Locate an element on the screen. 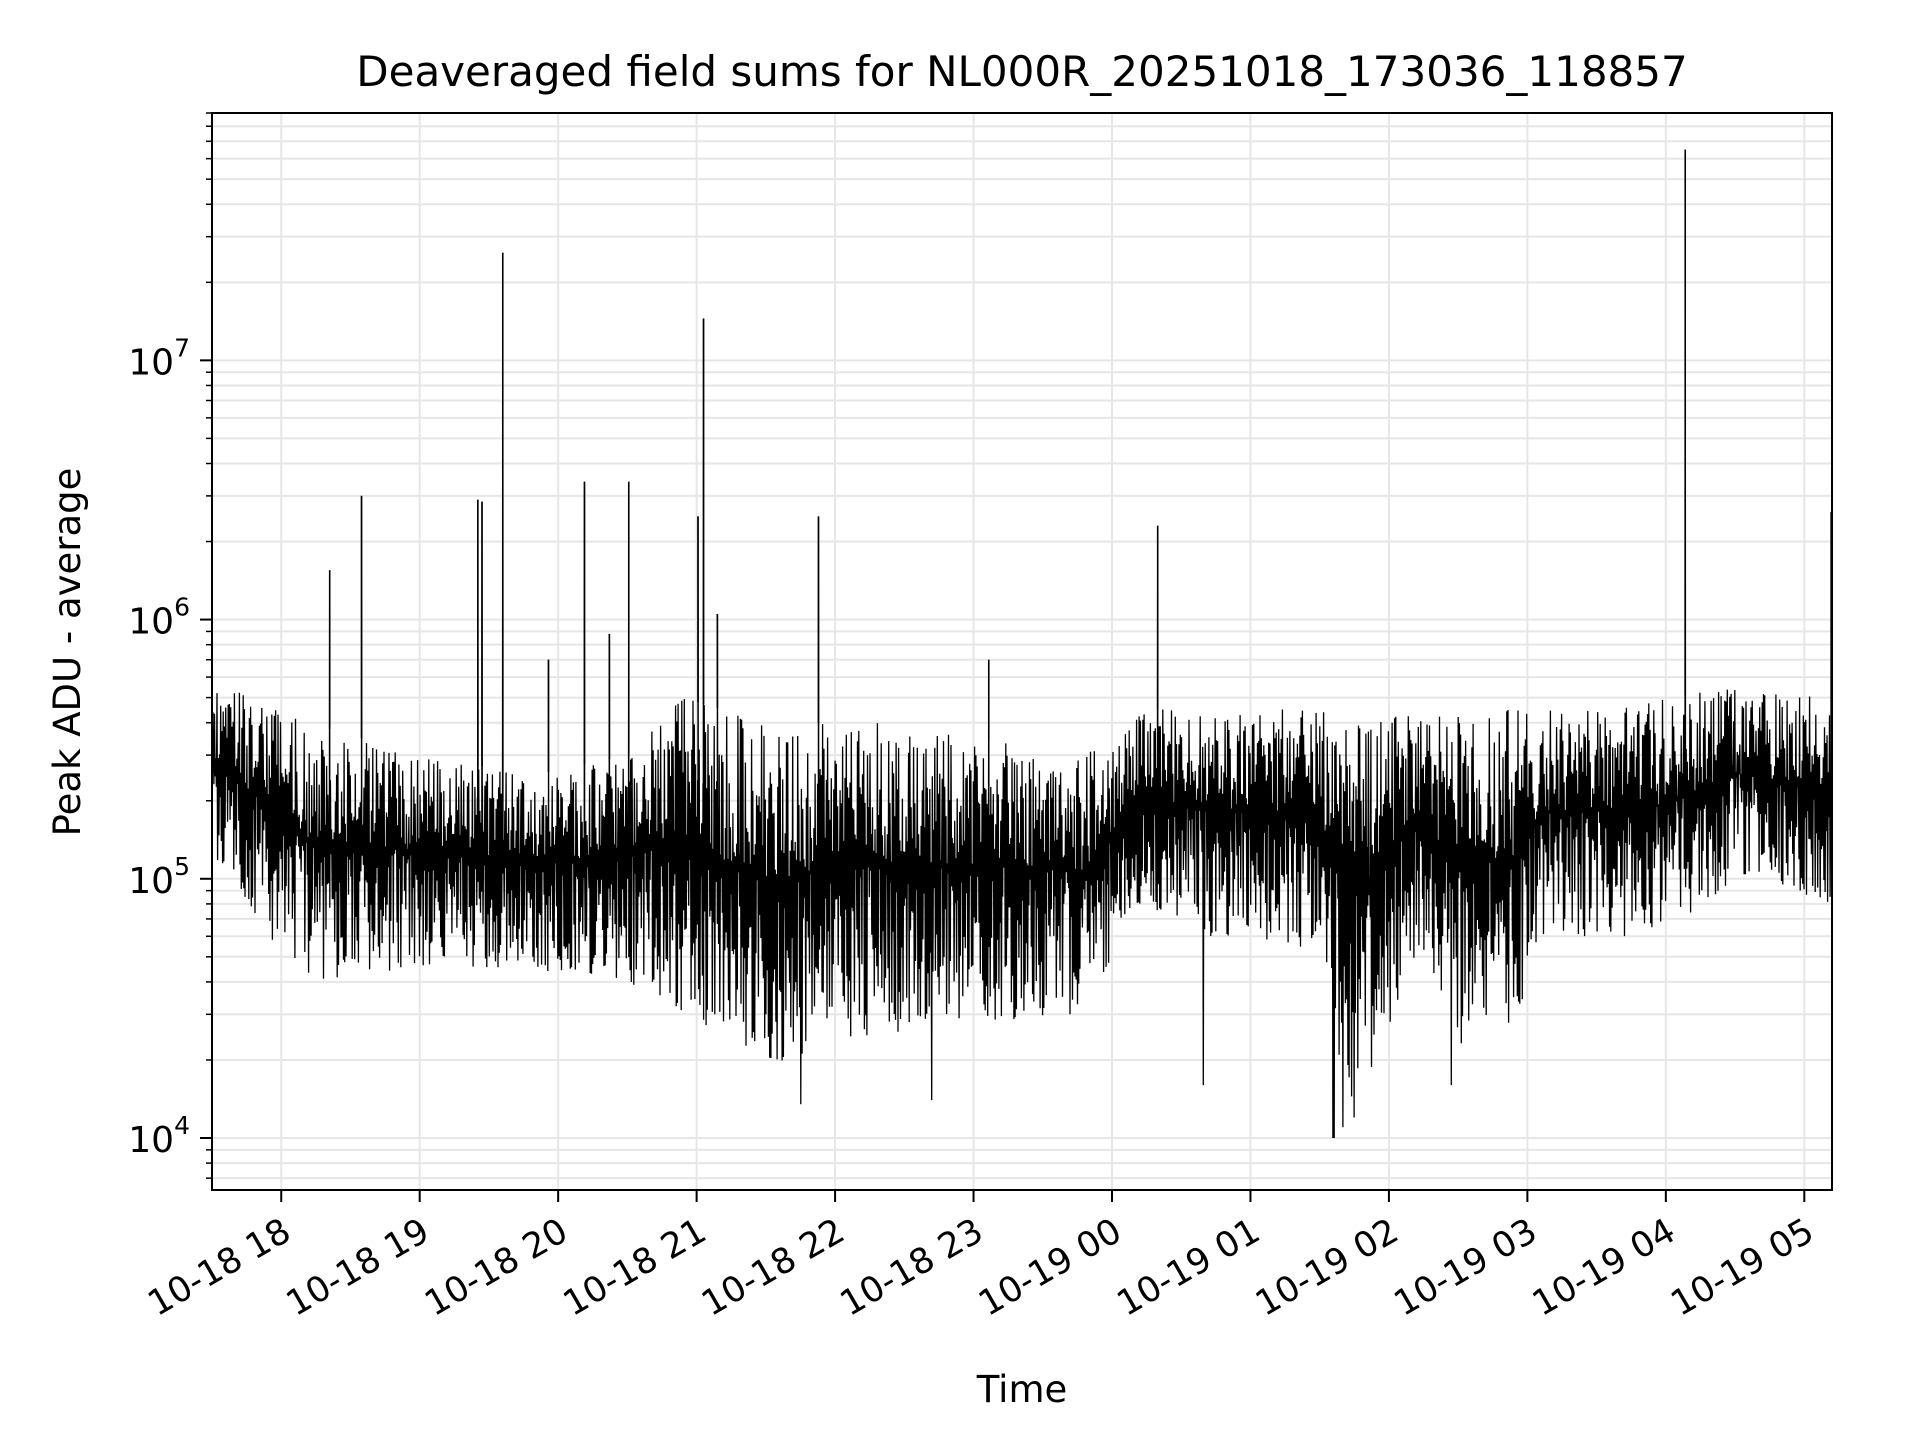 The image size is (1920, 1440). y-tick-label: 106 is located at coordinates (159, 618).